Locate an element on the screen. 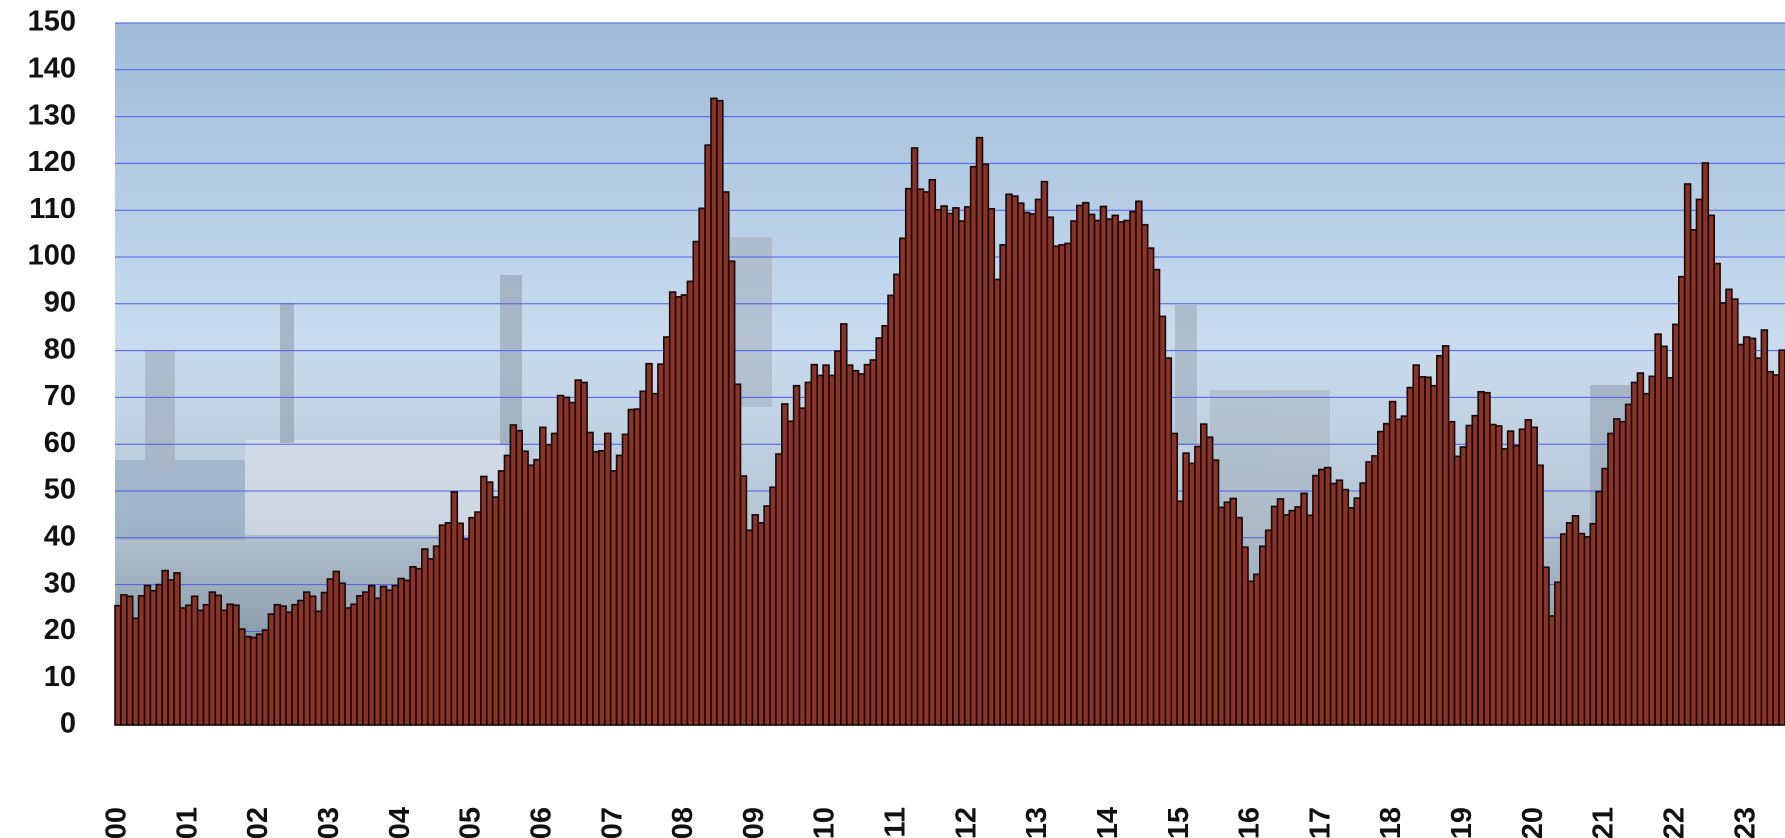  x-tick-label: 2022 is located at coordinates (1674, 822).